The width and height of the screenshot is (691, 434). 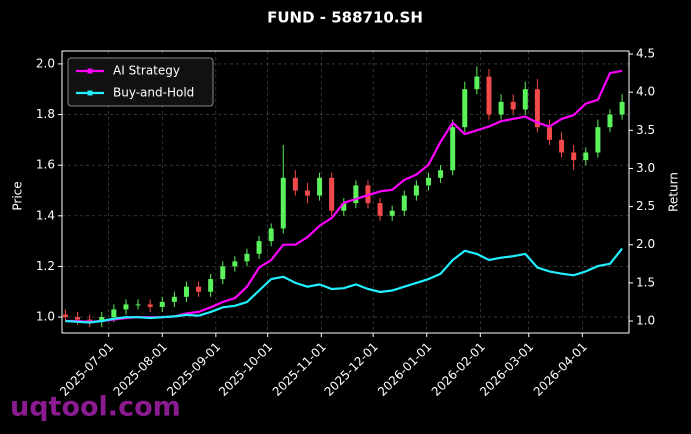 What do you see at coordinates (146, 71) in the screenshot?
I see `legend-label: AI Strategy` at bounding box center [146, 71].